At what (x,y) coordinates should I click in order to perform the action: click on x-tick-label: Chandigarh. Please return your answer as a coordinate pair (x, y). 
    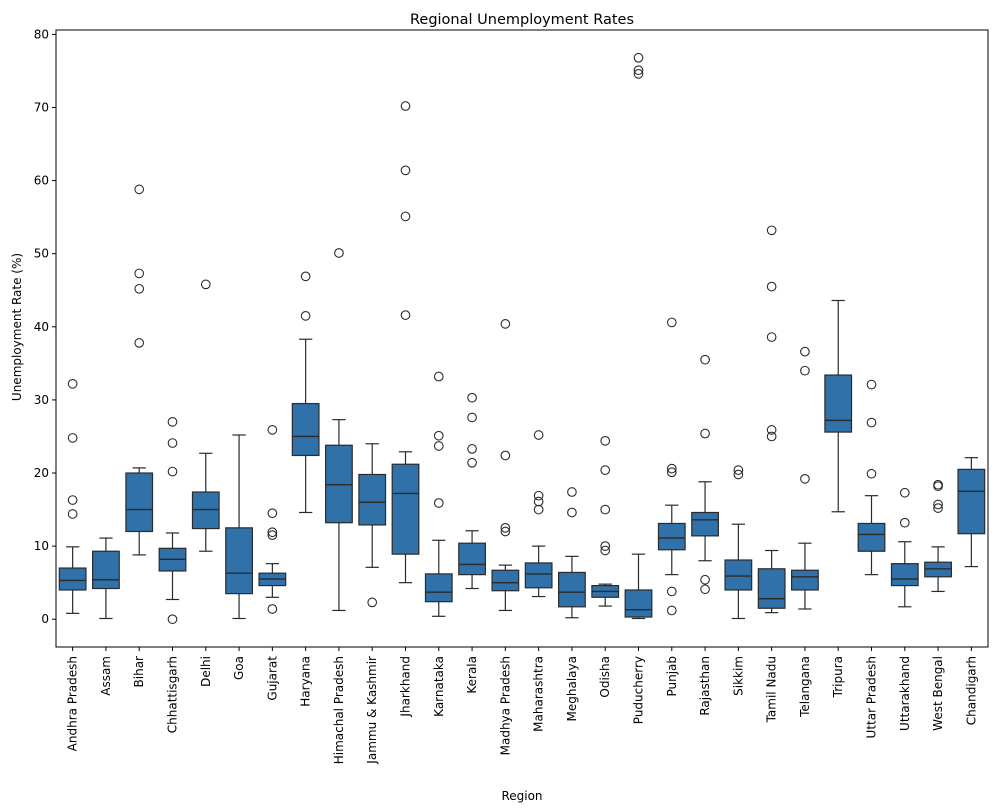
    Looking at the image, I should click on (971, 690).